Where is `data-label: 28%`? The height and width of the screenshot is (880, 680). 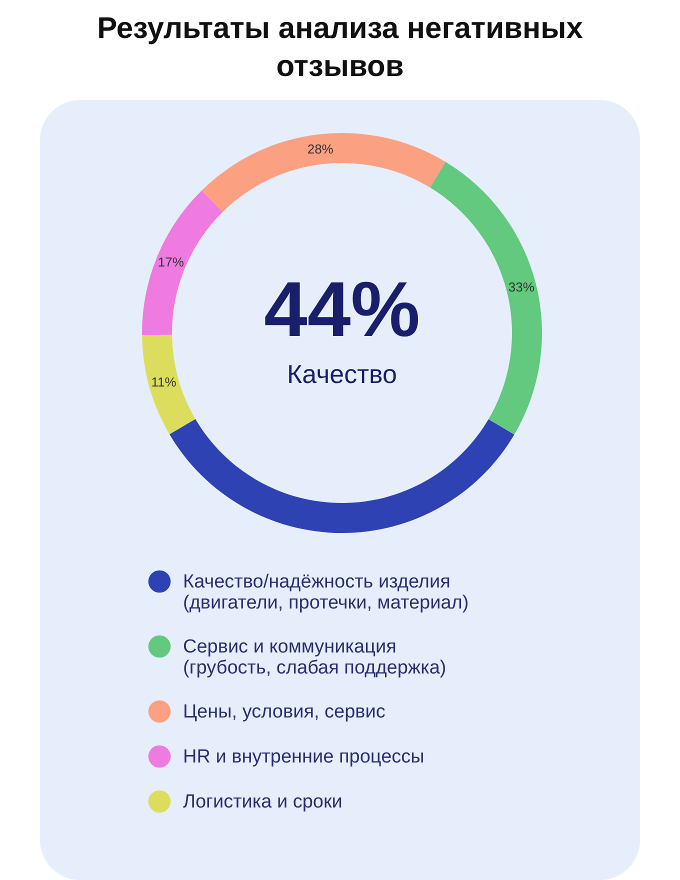 data-label: 28% is located at coordinates (320, 148).